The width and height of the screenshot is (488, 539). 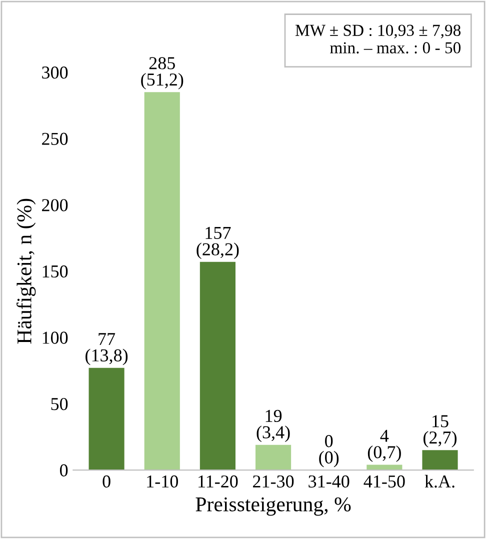 What do you see at coordinates (162, 73) in the screenshot?
I see `data-label: 285 (51,2)` at bounding box center [162, 73].